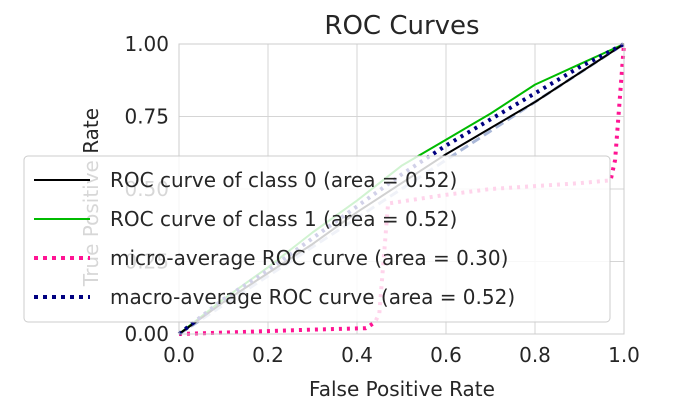 The width and height of the screenshot is (684, 409). What do you see at coordinates (535, 355) in the screenshot?
I see `x-tick-label: 0.8` at bounding box center [535, 355].